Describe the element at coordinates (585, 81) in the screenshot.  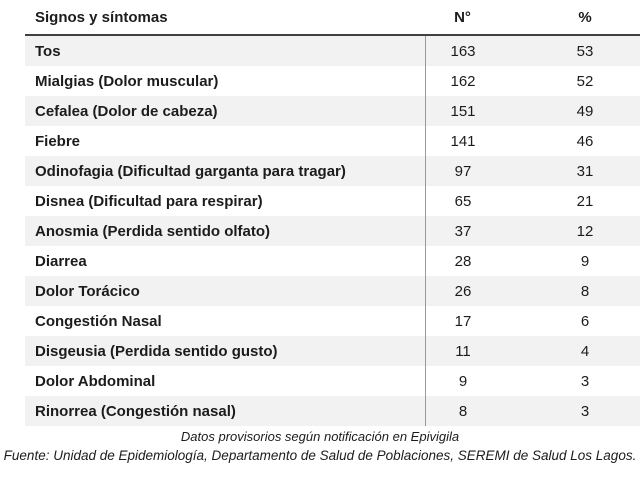
I see `percent-cell: 52` at that location.